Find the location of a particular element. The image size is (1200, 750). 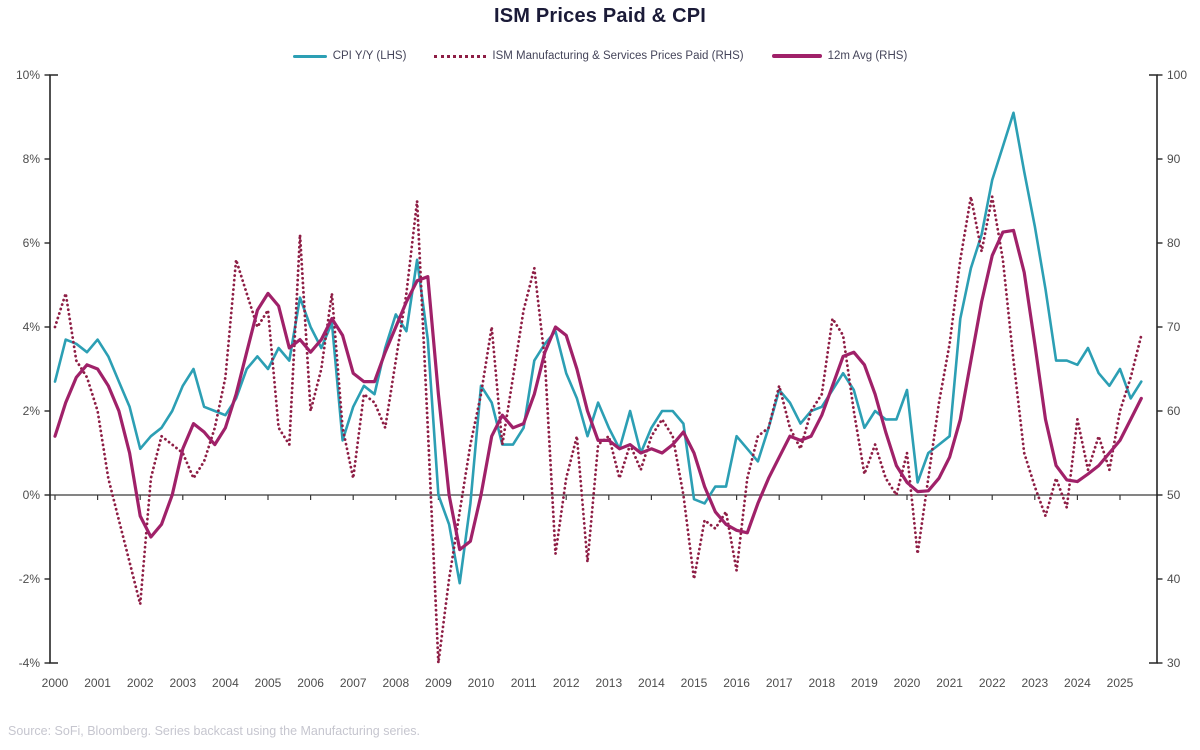

left-axis-tick-label: 10% is located at coordinates (28, 75).